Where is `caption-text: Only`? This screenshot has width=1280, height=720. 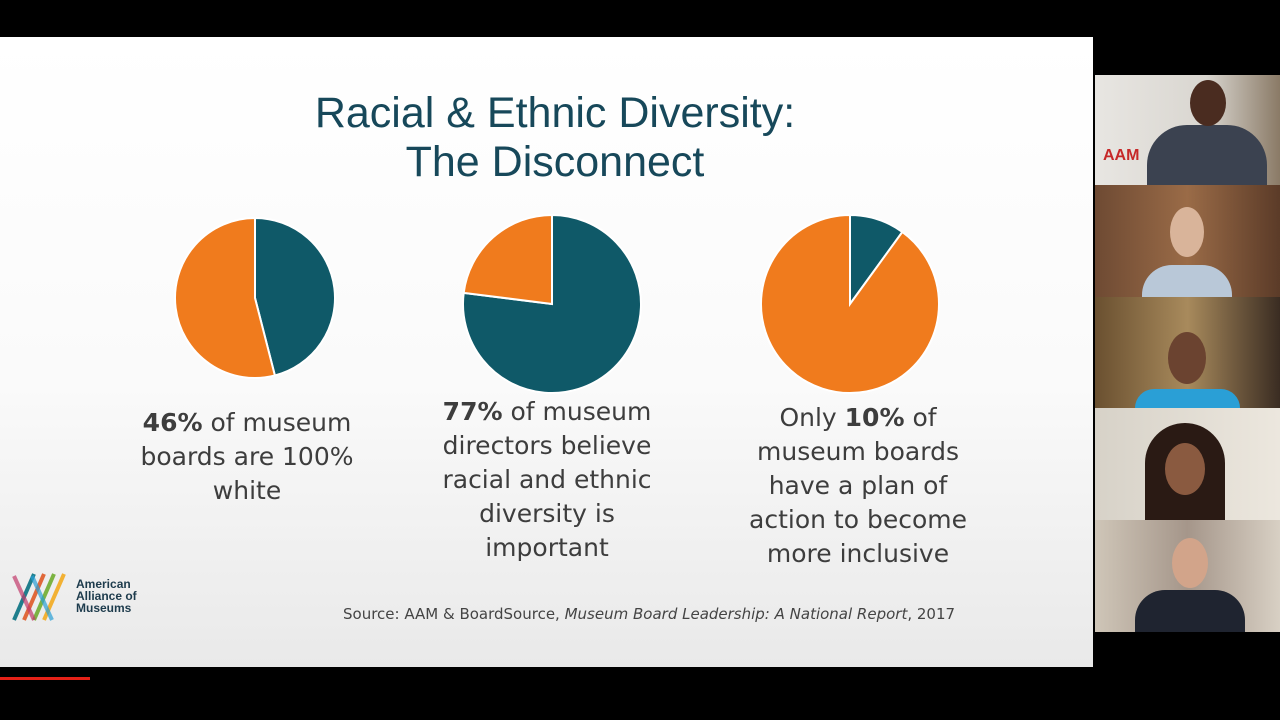 caption-text: Only is located at coordinates (812, 417).